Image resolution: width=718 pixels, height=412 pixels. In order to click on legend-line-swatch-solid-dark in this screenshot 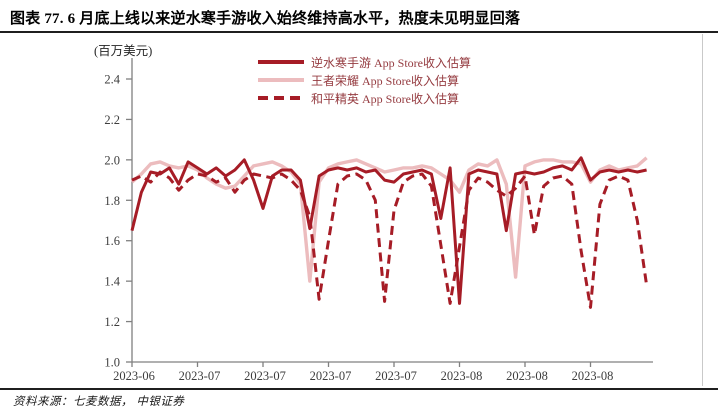, I will do `click(281, 62)`.